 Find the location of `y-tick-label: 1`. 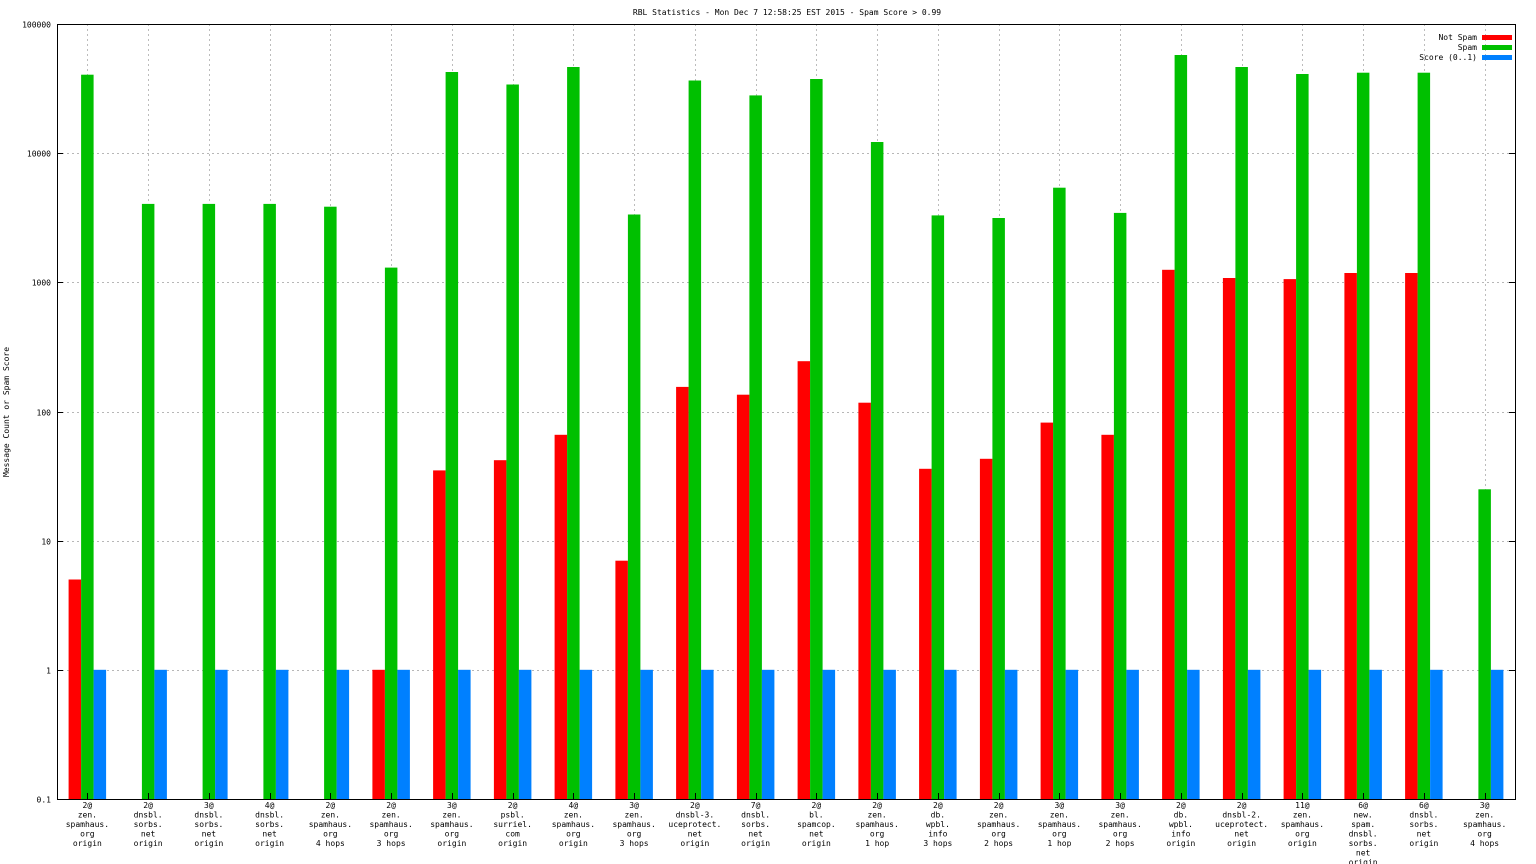

y-tick-label: 1 is located at coordinates (48, 671).